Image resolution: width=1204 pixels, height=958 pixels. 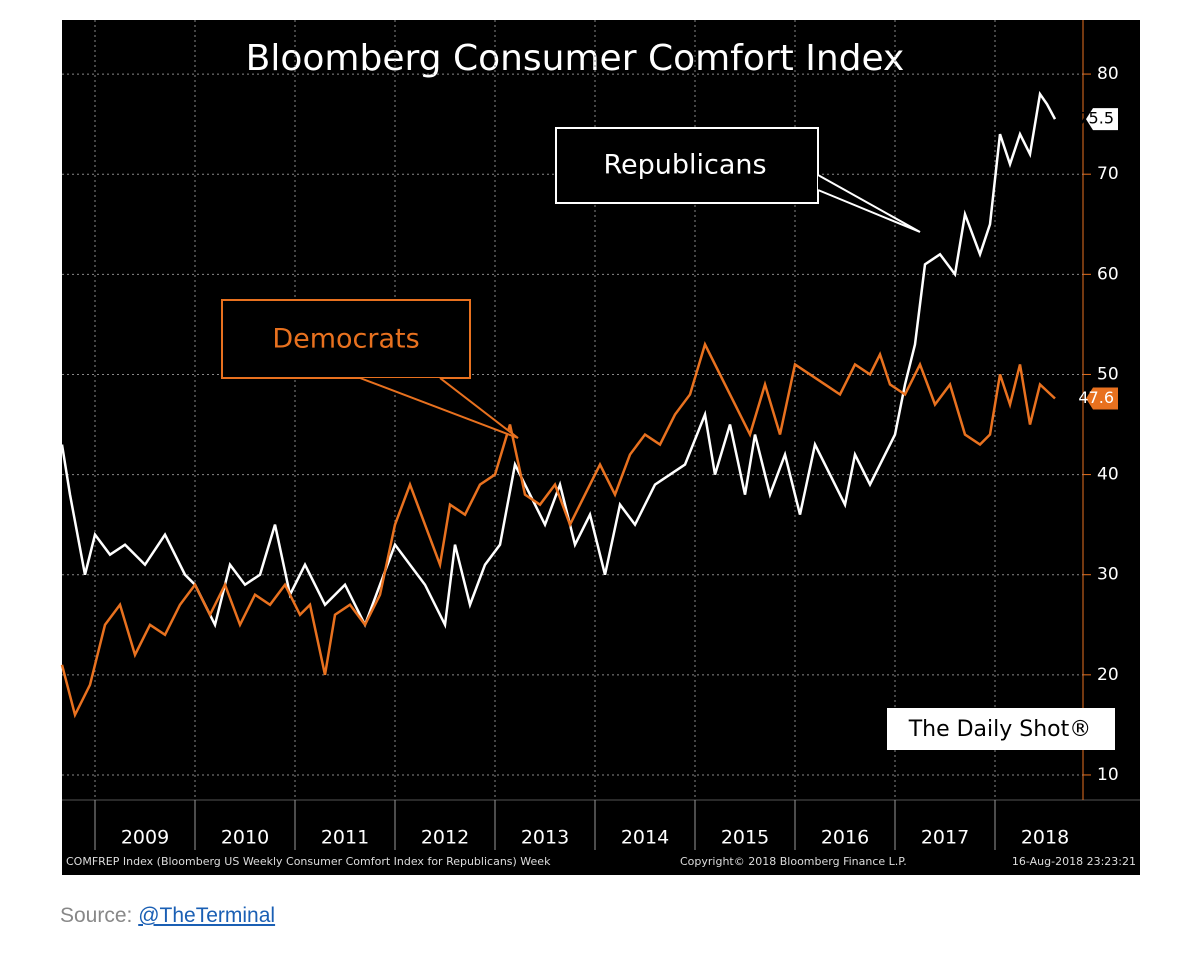 What do you see at coordinates (245, 838) in the screenshot?
I see `x-tick-label: 2010` at bounding box center [245, 838].